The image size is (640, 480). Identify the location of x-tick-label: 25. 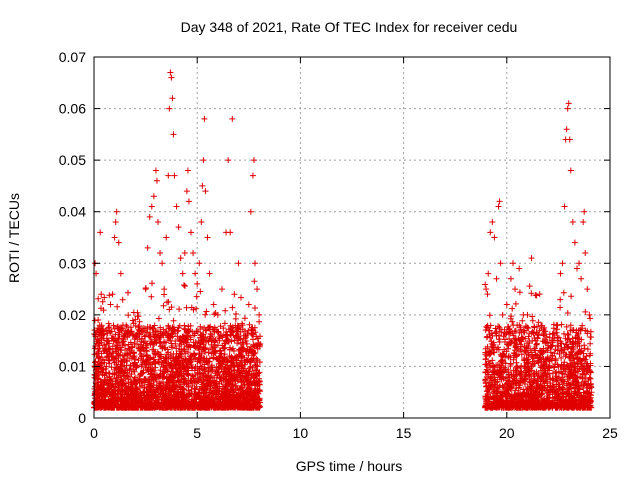
(610, 433).